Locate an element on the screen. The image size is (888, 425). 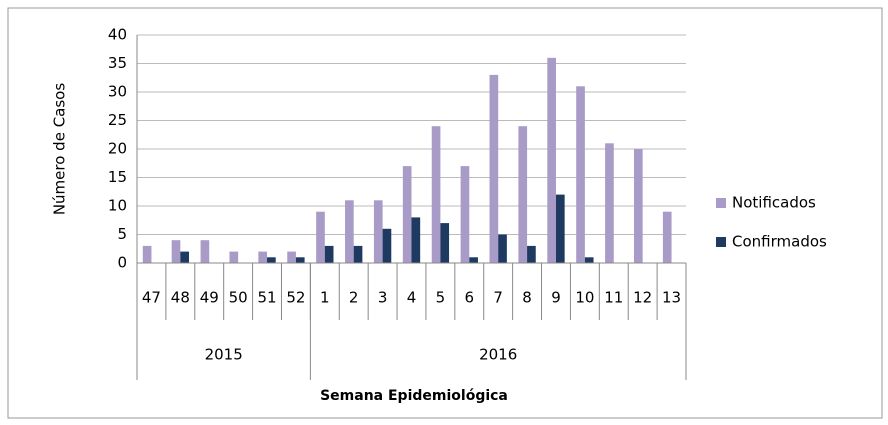
x-tick-label: 9 is located at coordinates (556, 298).